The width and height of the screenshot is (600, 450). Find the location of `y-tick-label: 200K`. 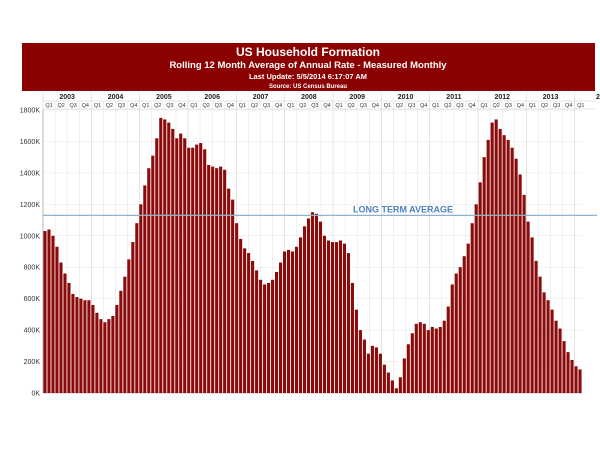

y-tick-label: 200K is located at coordinates (32, 362).